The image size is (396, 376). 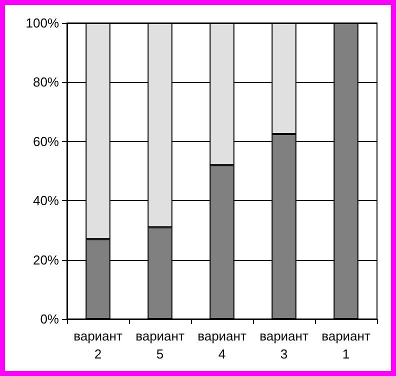 I want to click on y-tick-label: 0%, so click(x=50, y=319).